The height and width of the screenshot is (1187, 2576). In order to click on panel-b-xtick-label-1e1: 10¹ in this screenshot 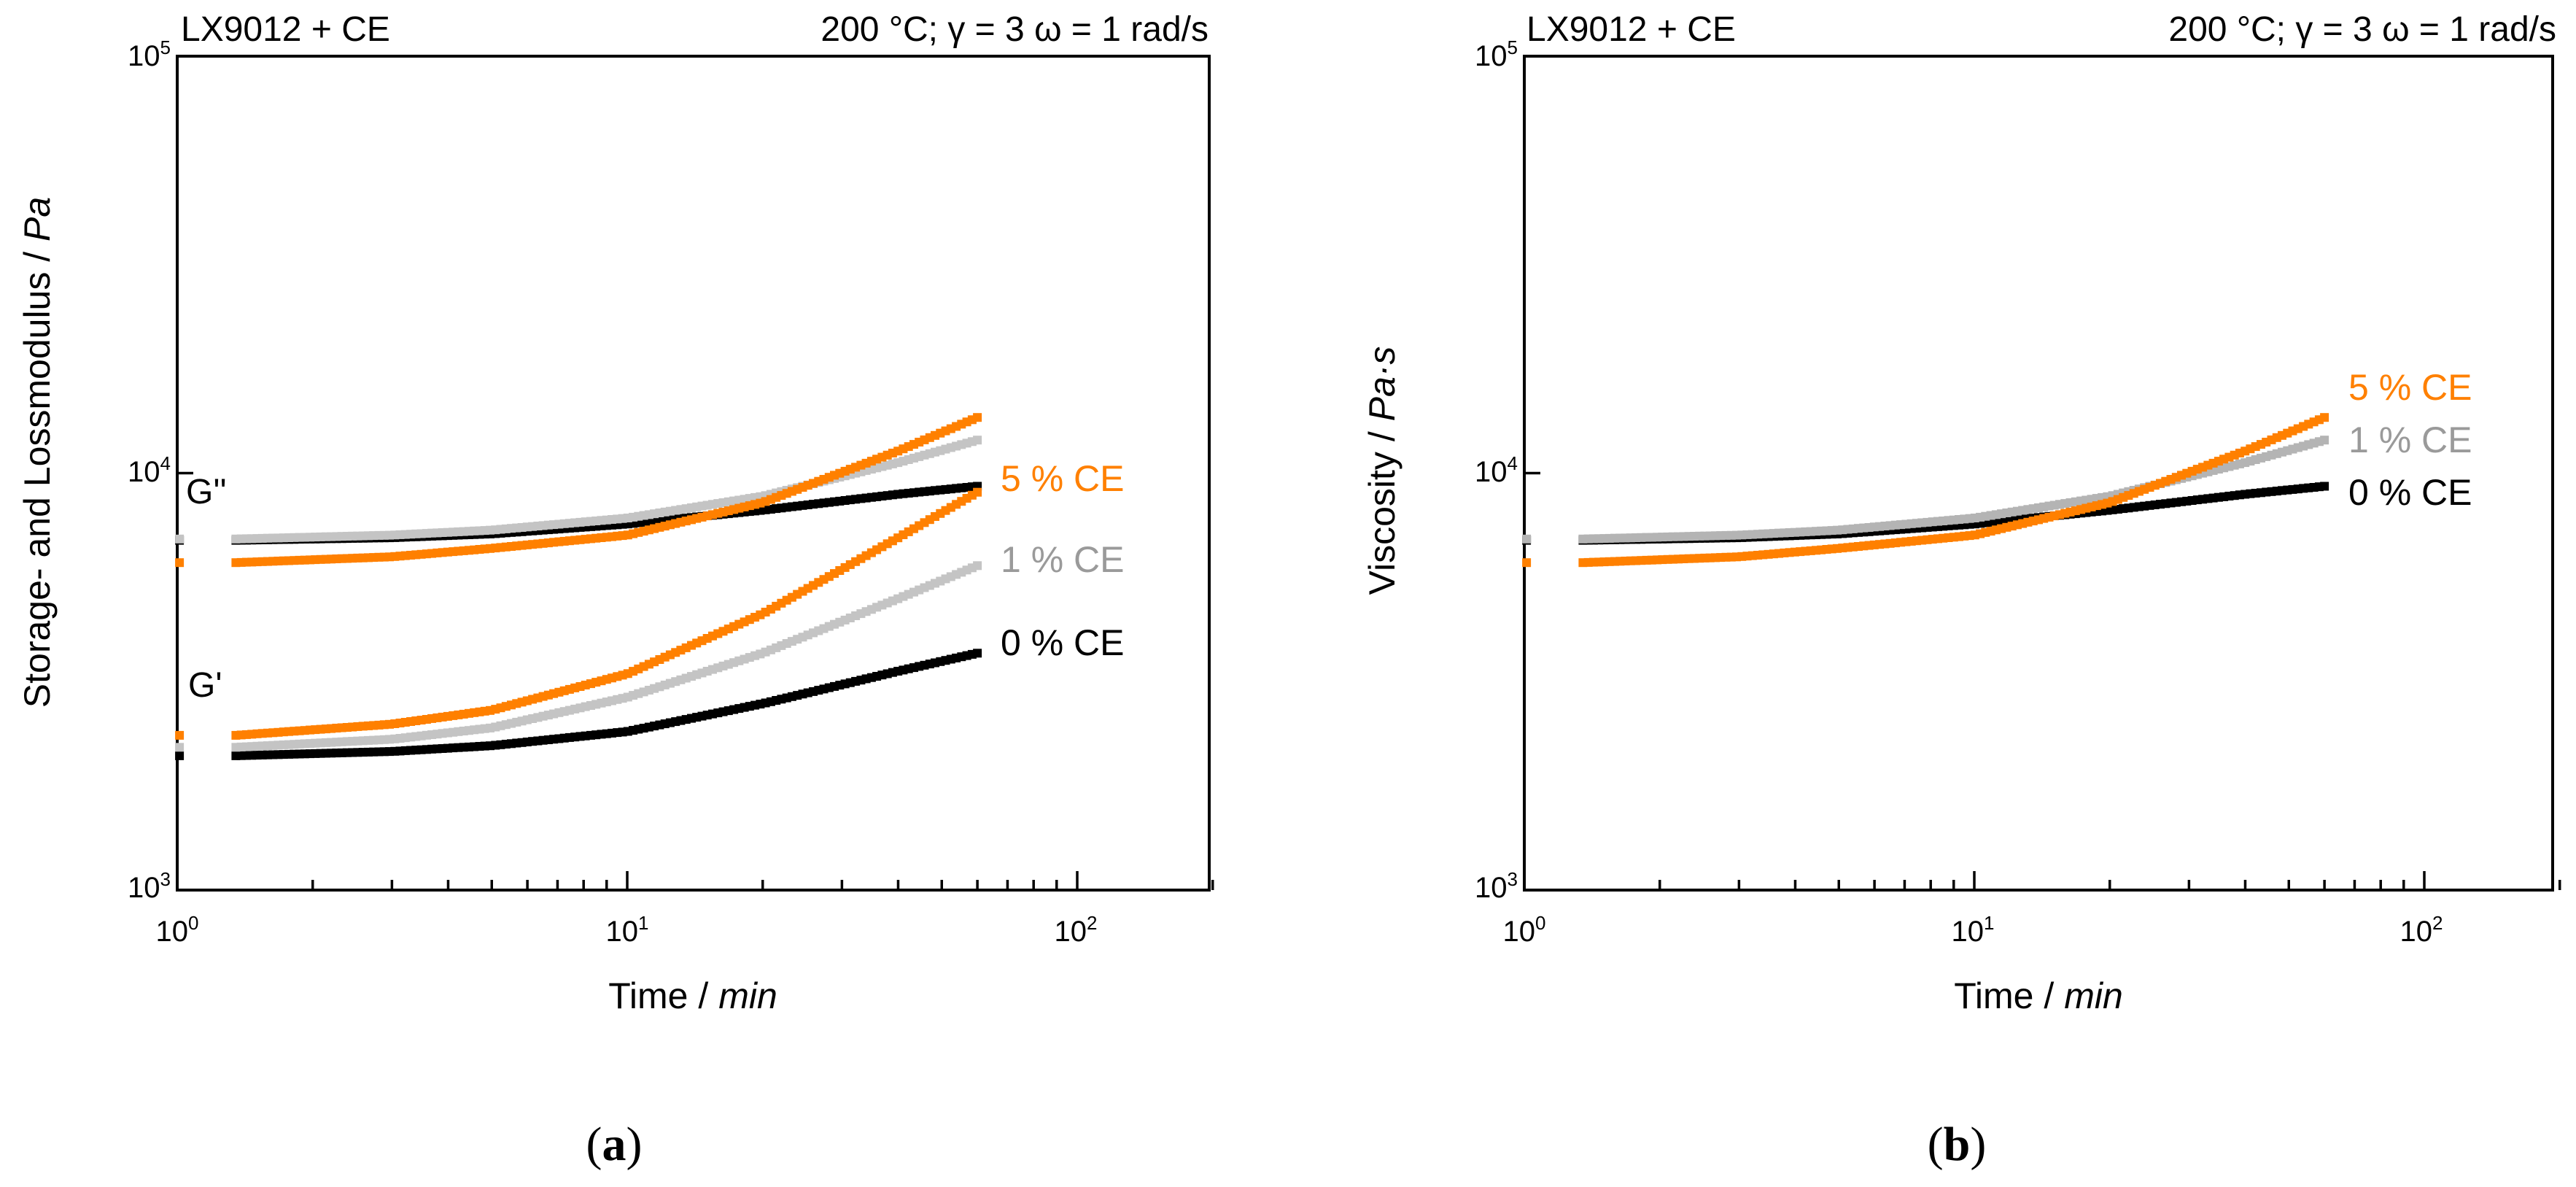, I will do `click(1974, 930)`.